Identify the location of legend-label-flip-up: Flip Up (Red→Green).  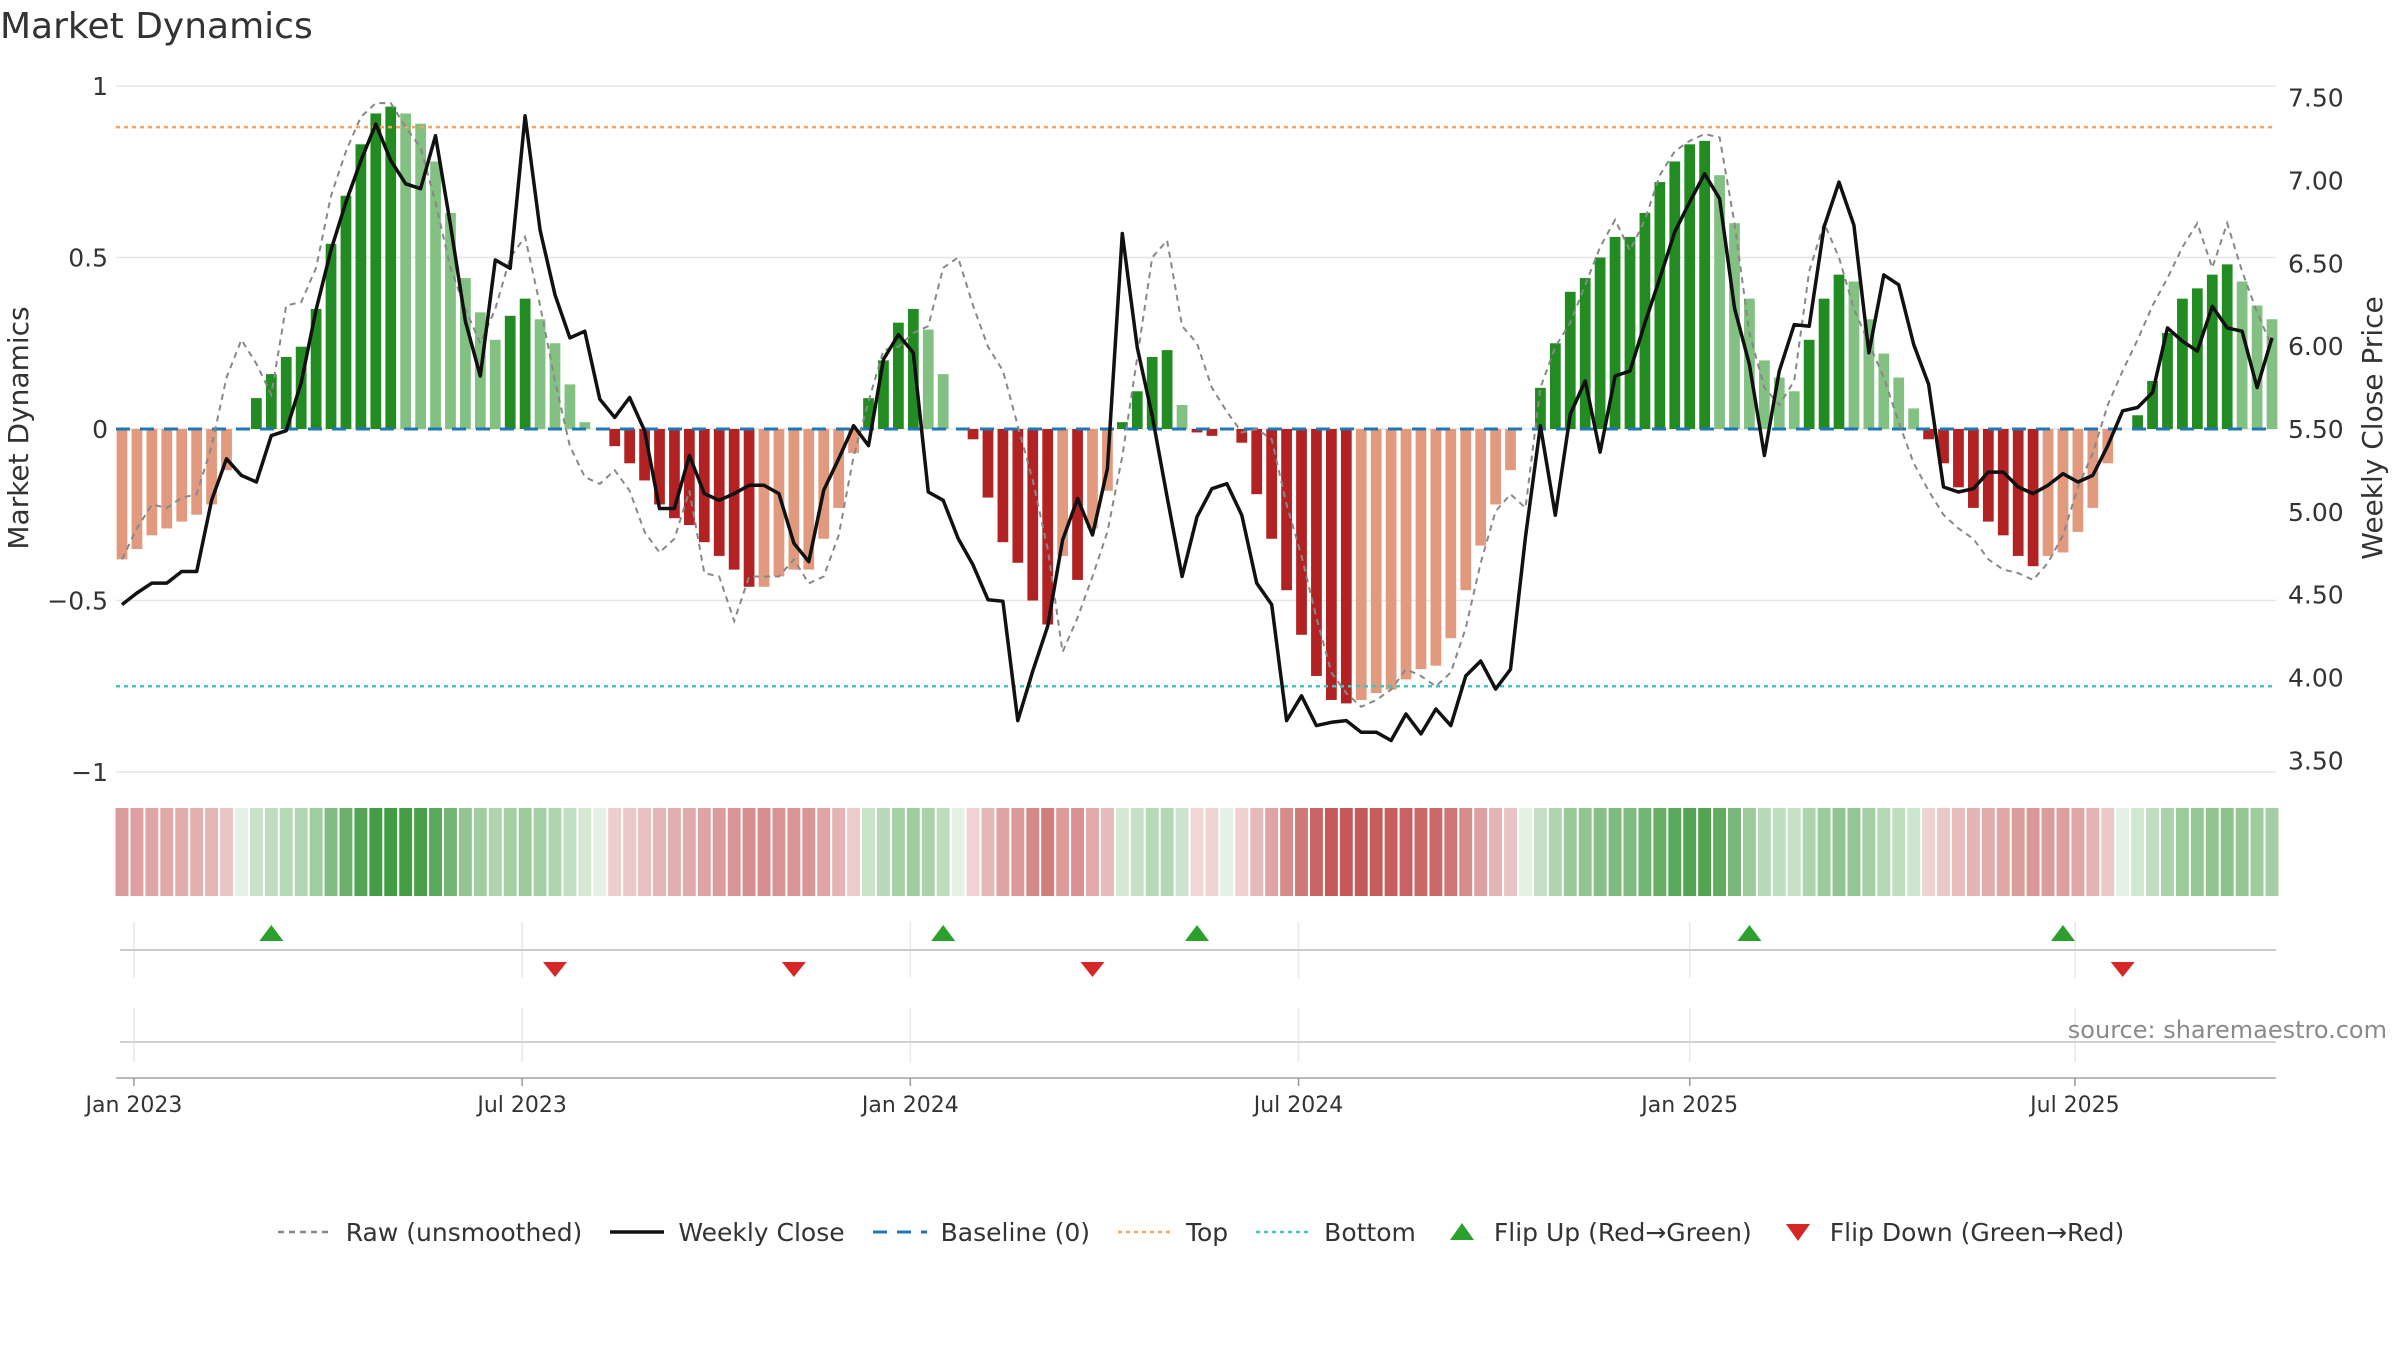
(1622, 1232).